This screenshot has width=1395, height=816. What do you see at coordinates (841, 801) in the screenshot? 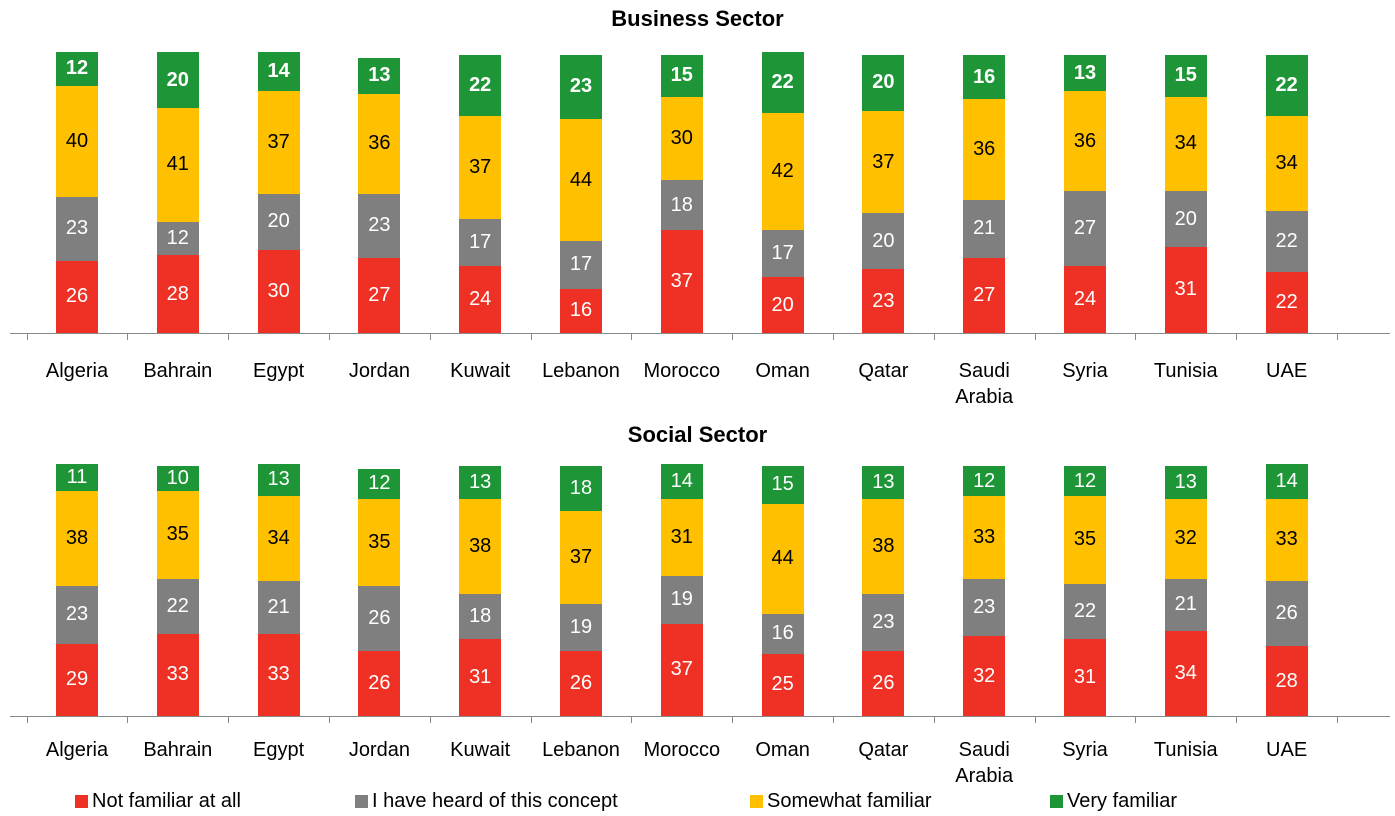
I see `legend-item: Somewhat familiar` at bounding box center [841, 801].